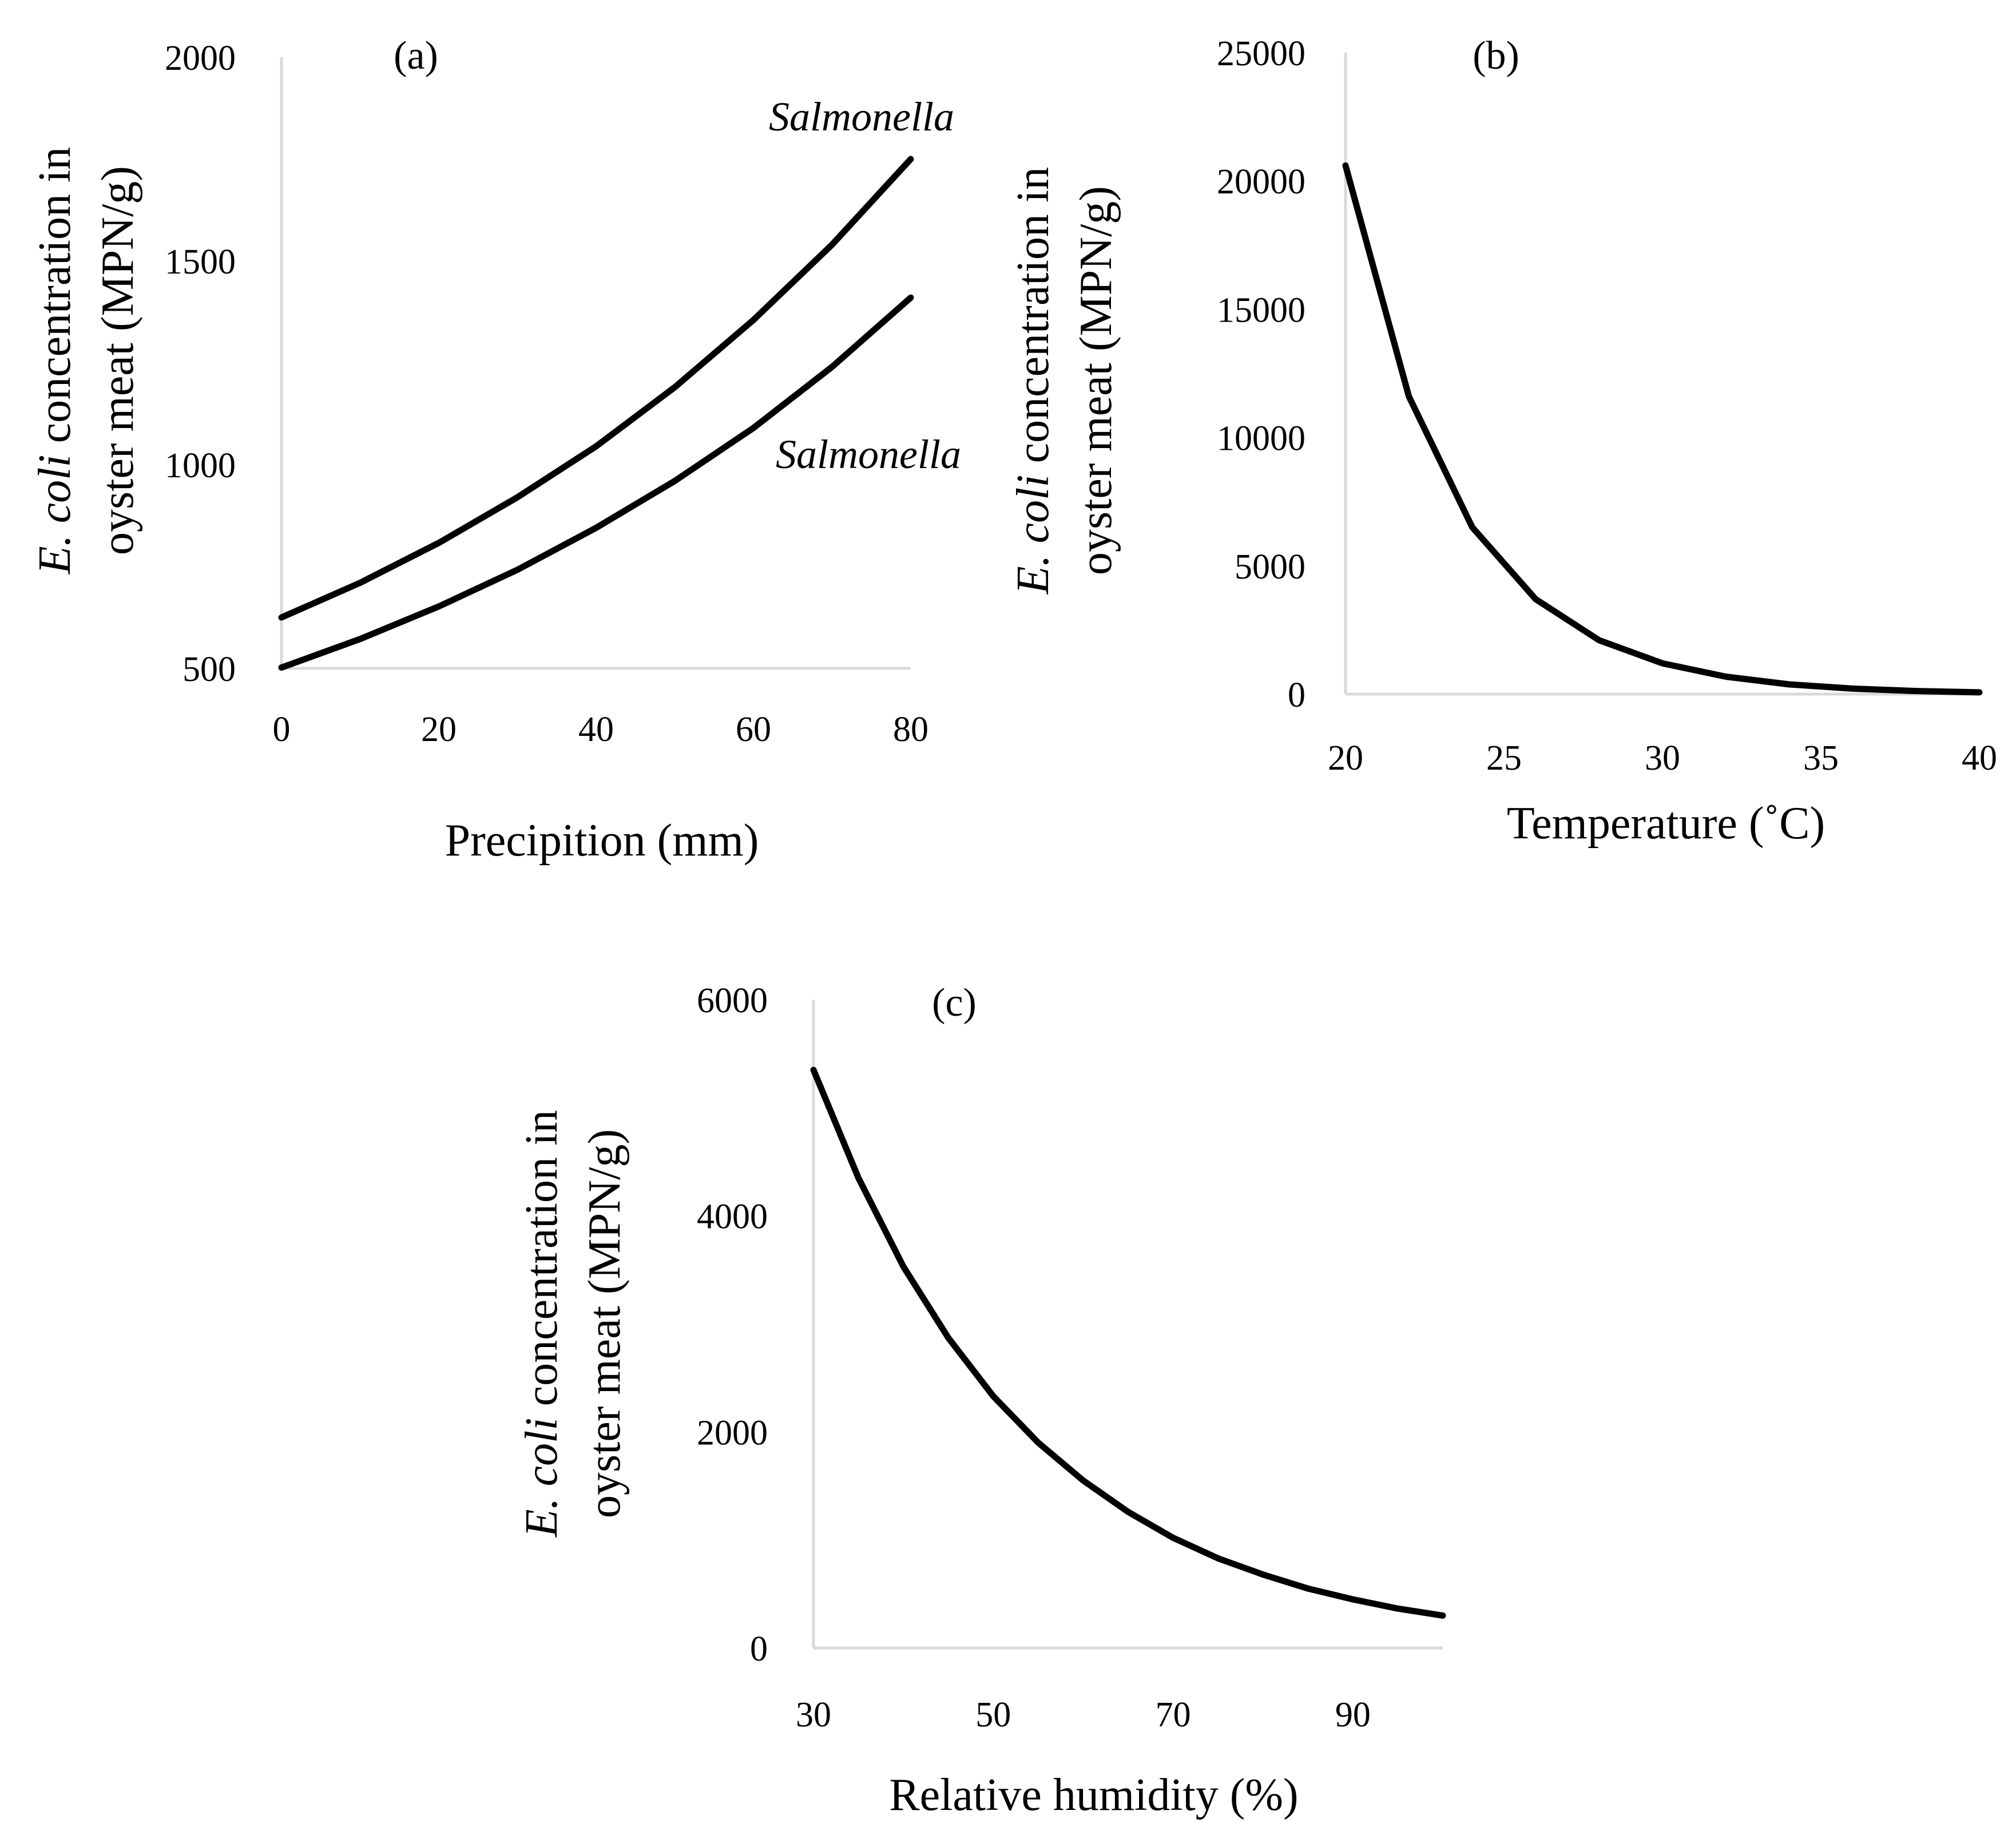 The height and width of the screenshot is (1842, 2016). Describe the element at coordinates (1261, 438) in the screenshot. I see `y-tick-label: 10000` at that location.